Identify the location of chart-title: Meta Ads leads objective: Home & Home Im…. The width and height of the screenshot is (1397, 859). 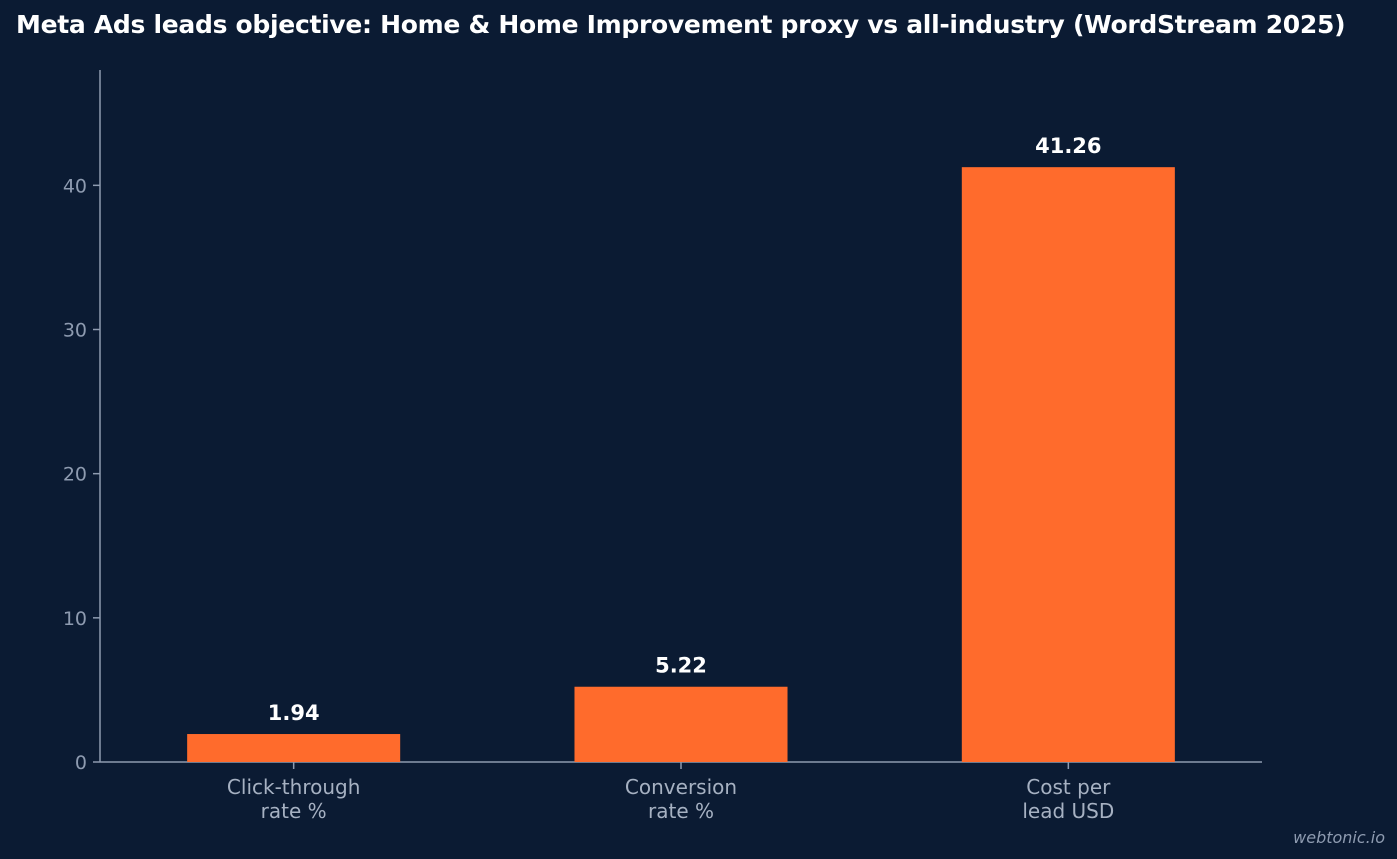
(681, 24).